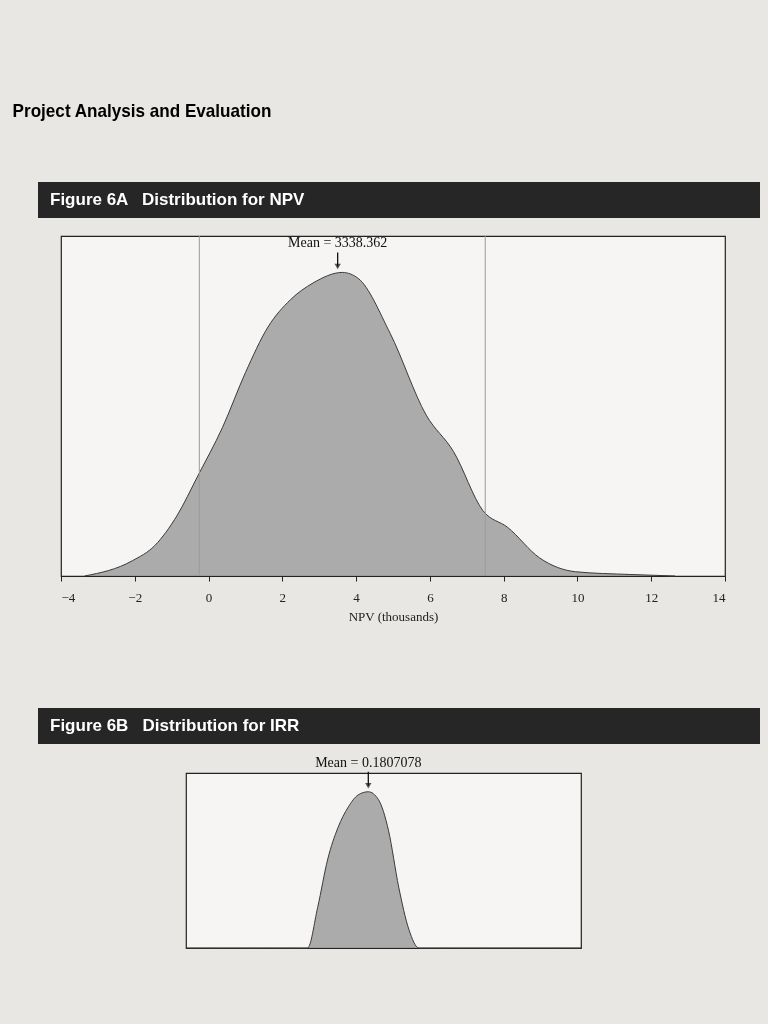 The image size is (768, 1024). Describe the element at coordinates (68, 597) in the screenshot. I see `x-tick-label: −4` at that location.